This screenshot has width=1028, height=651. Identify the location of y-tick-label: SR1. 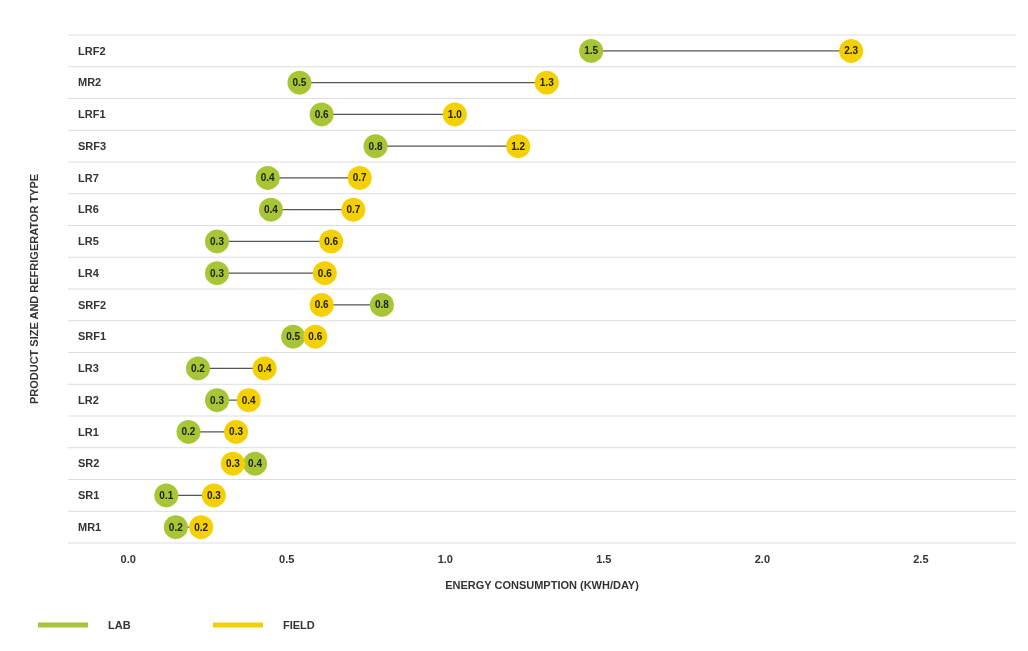
(89, 495).